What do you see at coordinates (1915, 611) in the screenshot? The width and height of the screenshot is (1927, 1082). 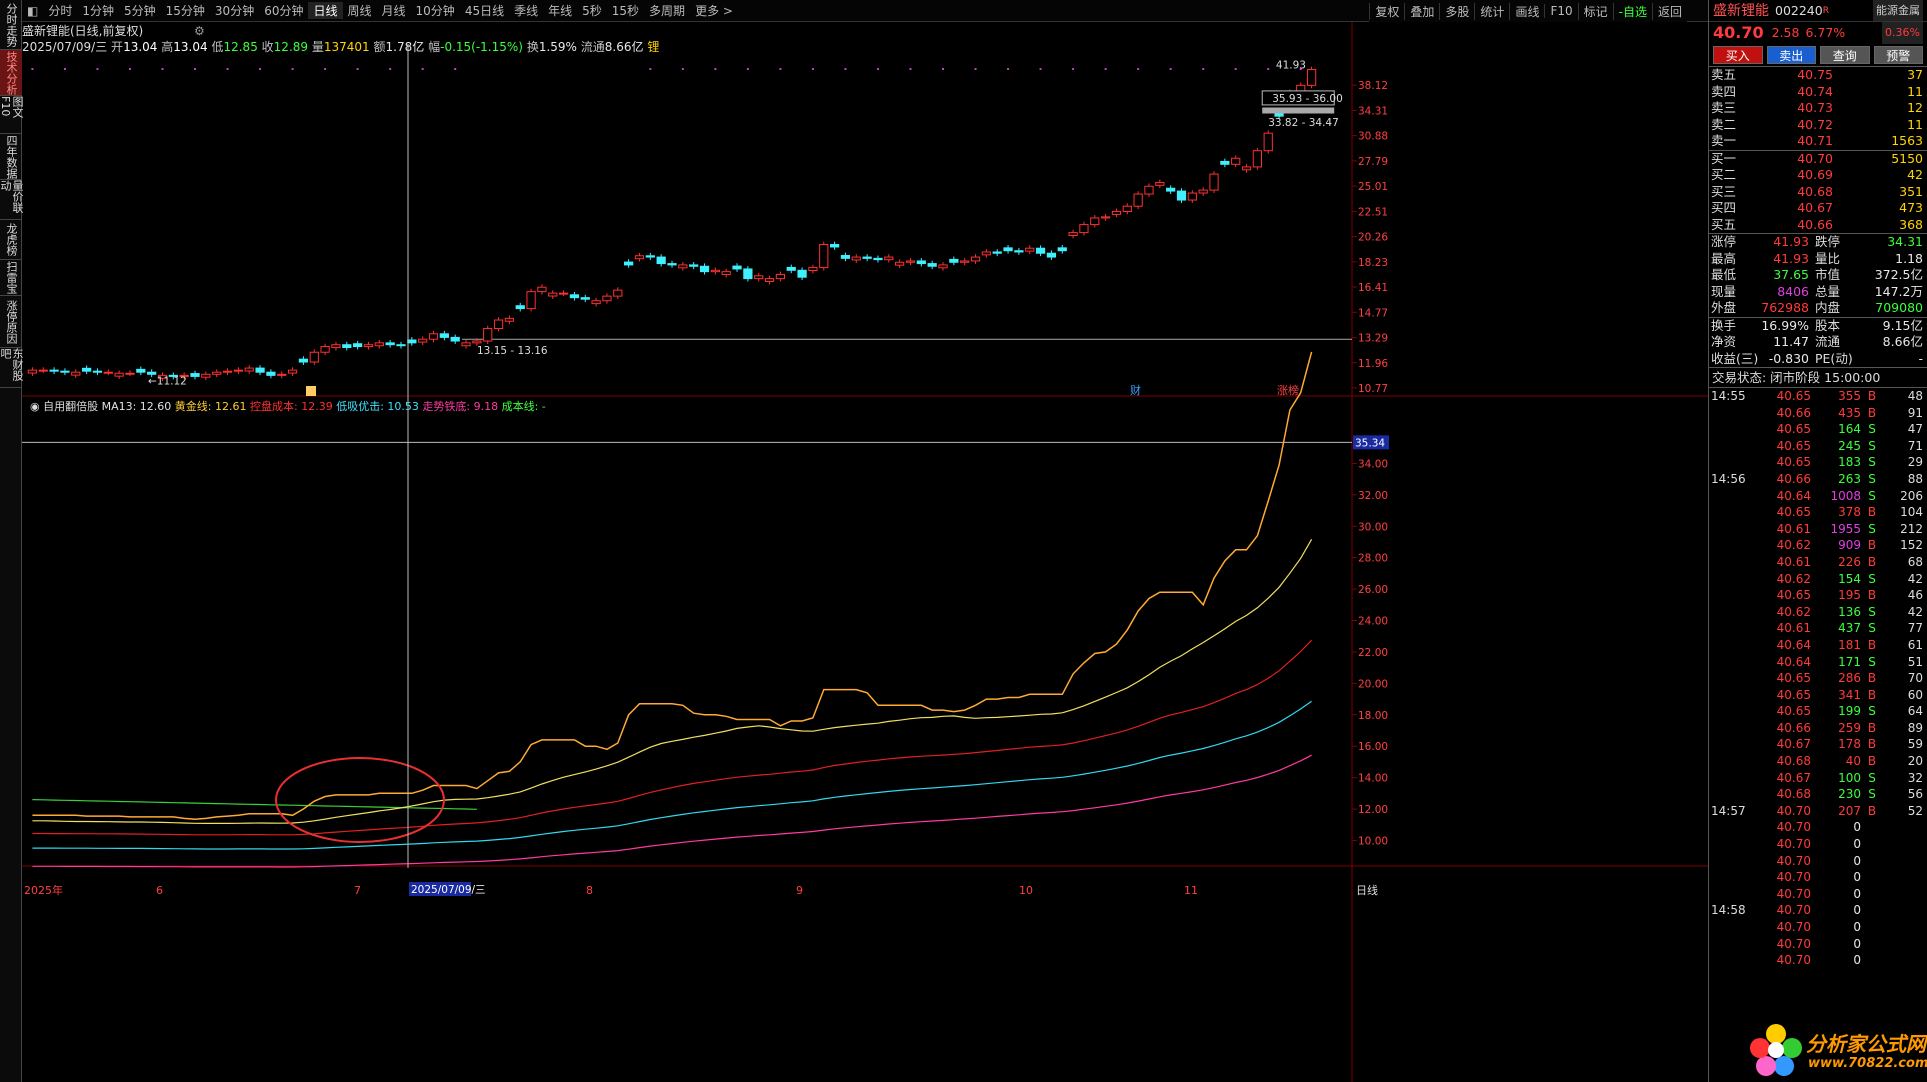 I see `tick-count: 42` at bounding box center [1915, 611].